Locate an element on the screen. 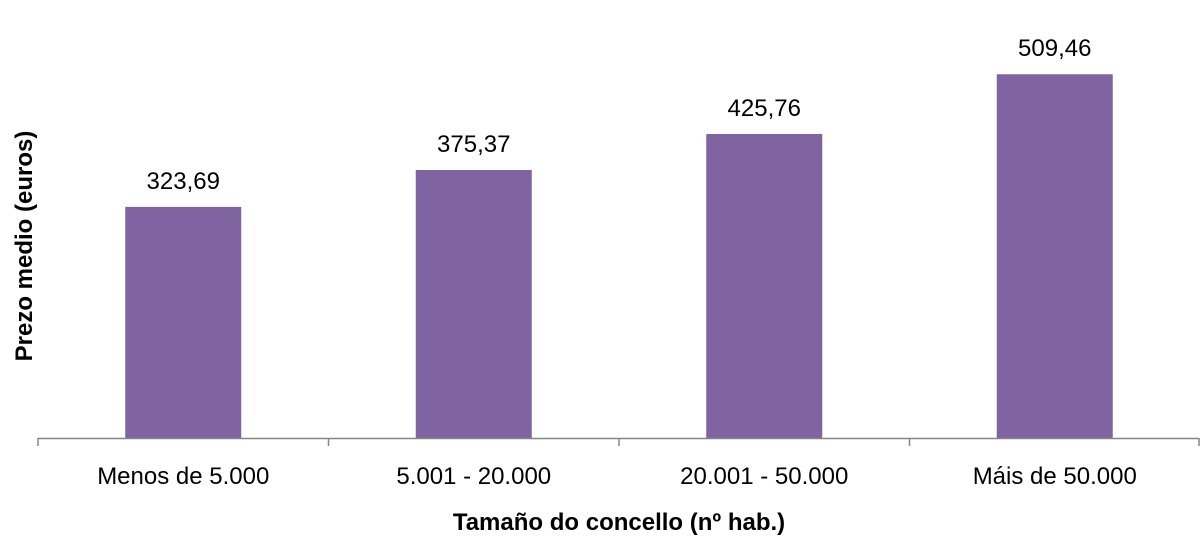 This screenshot has width=1200, height=544. bar-value-label: 509,46 is located at coordinates (1054, 48).